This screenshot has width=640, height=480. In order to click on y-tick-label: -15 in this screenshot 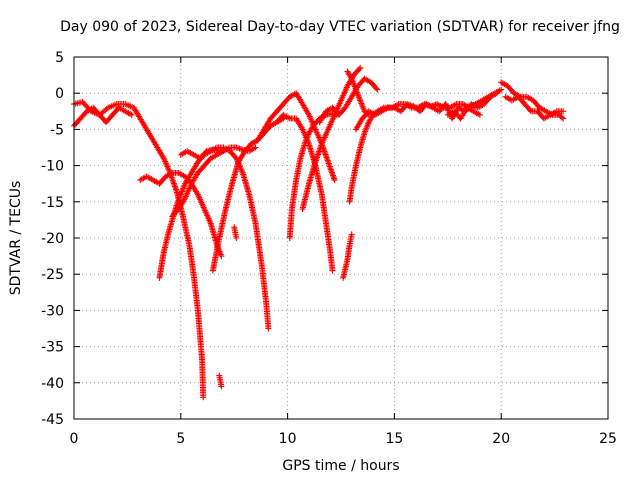, I will do `click(52, 203)`.